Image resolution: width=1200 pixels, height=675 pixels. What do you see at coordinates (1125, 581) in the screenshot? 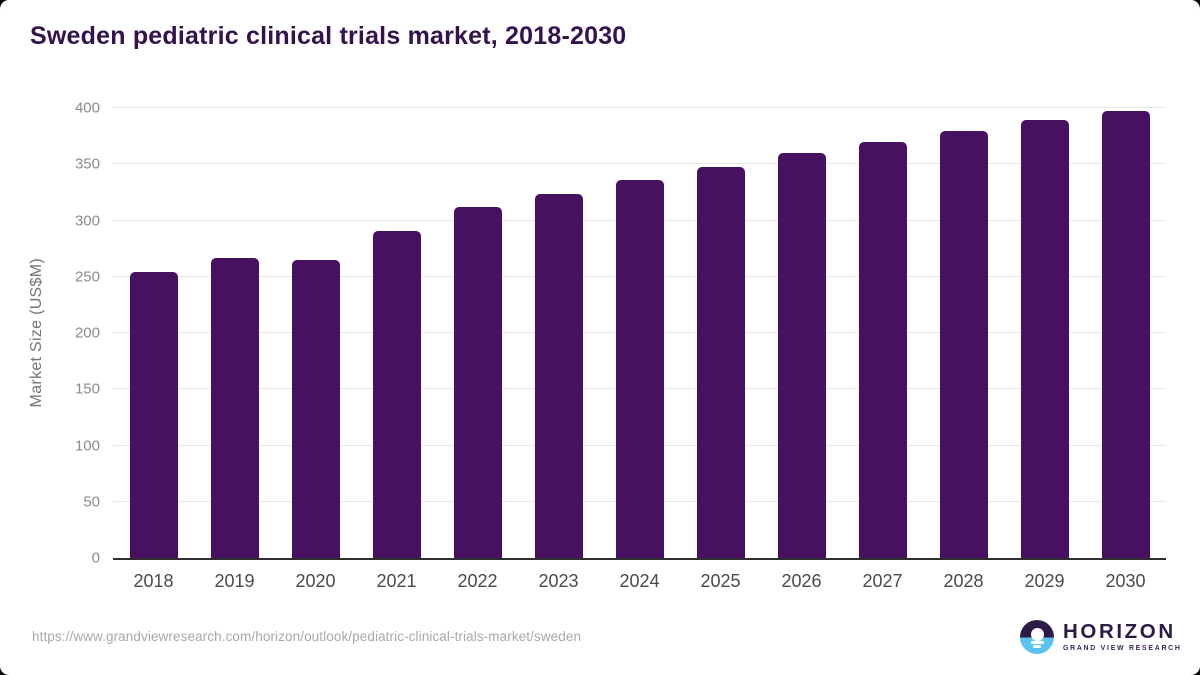
I see `x-tick-label: 2030` at bounding box center [1125, 581].